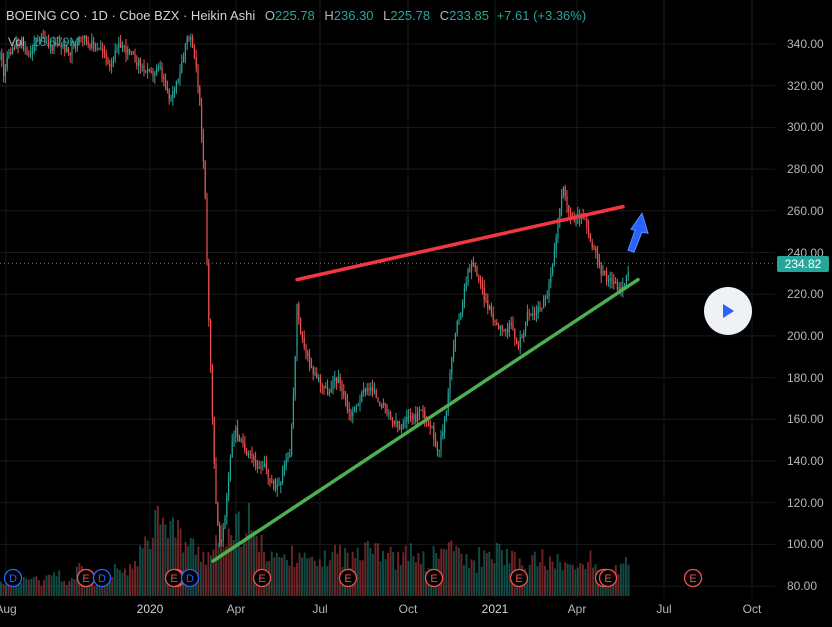  Describe the element at coordinates (469, 15) in the screenshot. I see `close-value: 233.85` at that location.